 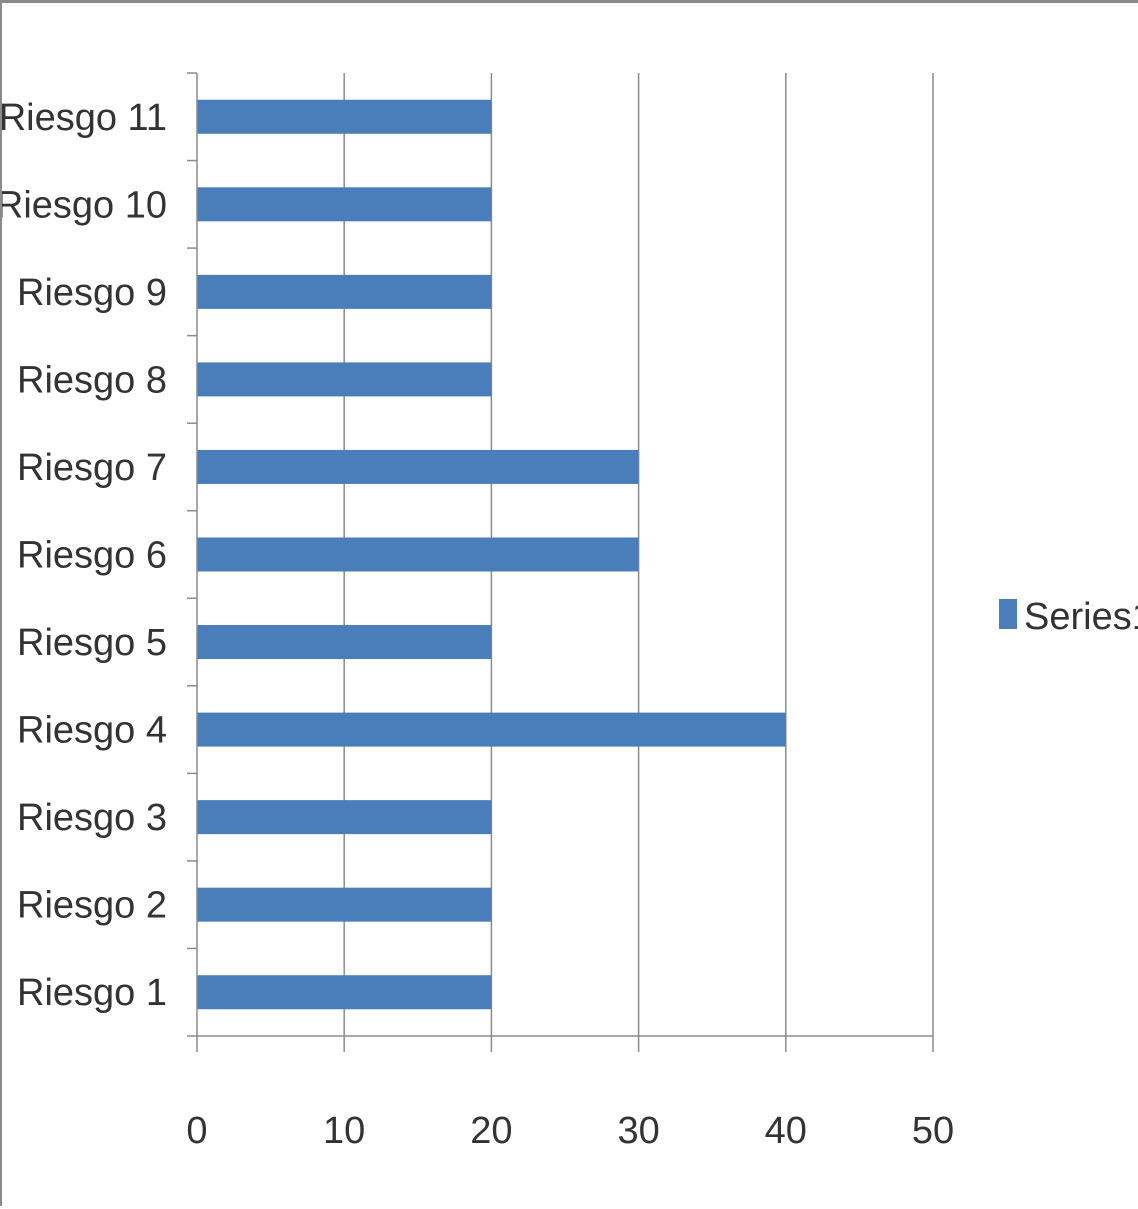 I want to click on y-tick-label: Riesgo 1, so click(x=92, y=993).